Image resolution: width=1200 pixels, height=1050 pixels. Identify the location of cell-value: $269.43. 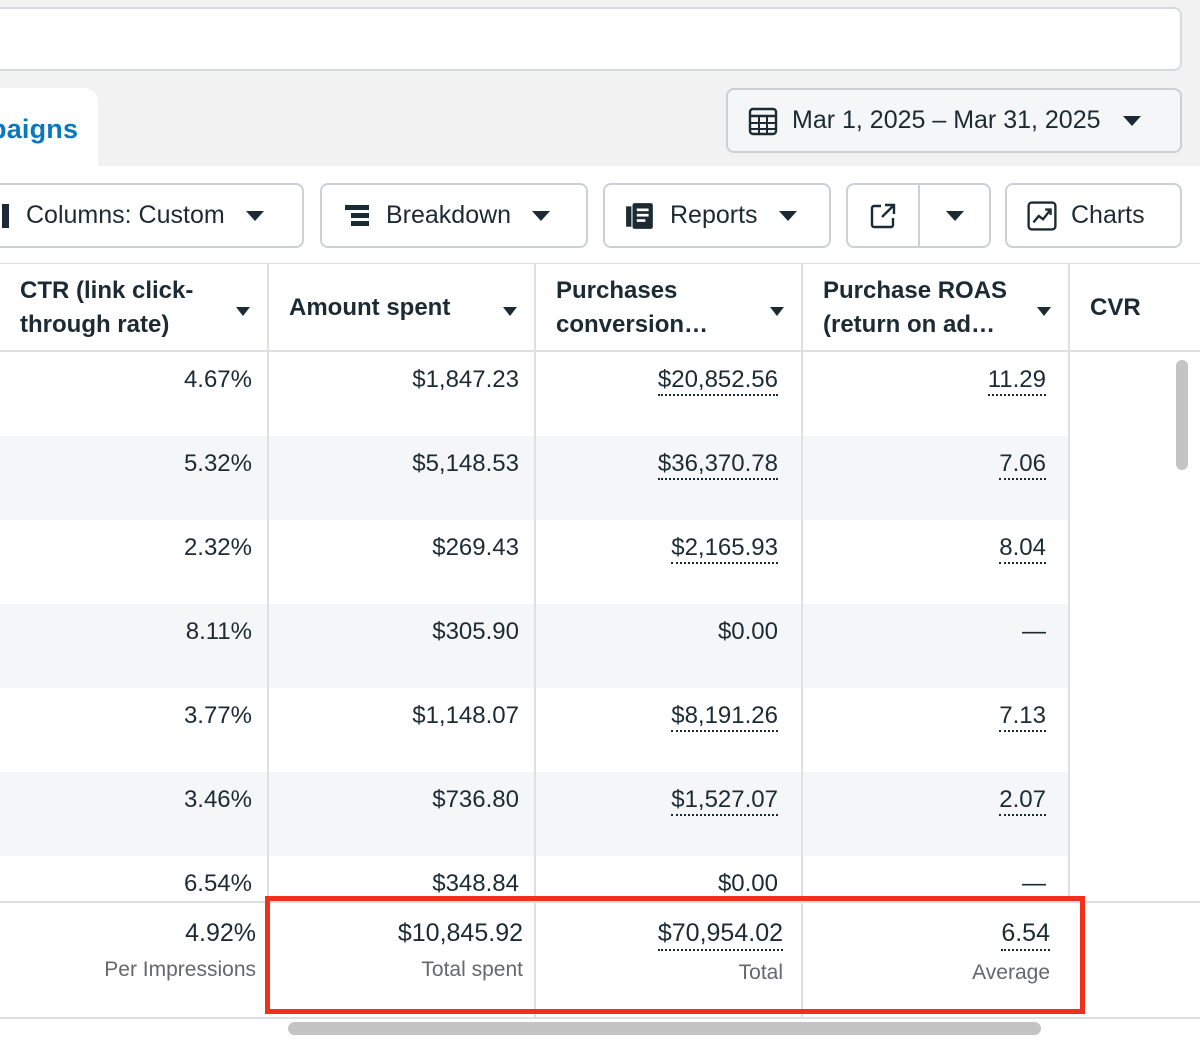
(475, 547).